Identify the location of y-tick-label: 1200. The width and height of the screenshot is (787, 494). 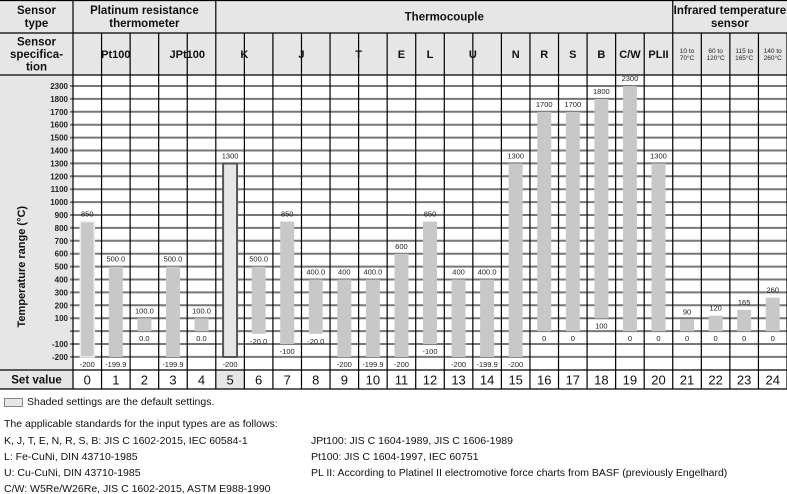
(59, 176).